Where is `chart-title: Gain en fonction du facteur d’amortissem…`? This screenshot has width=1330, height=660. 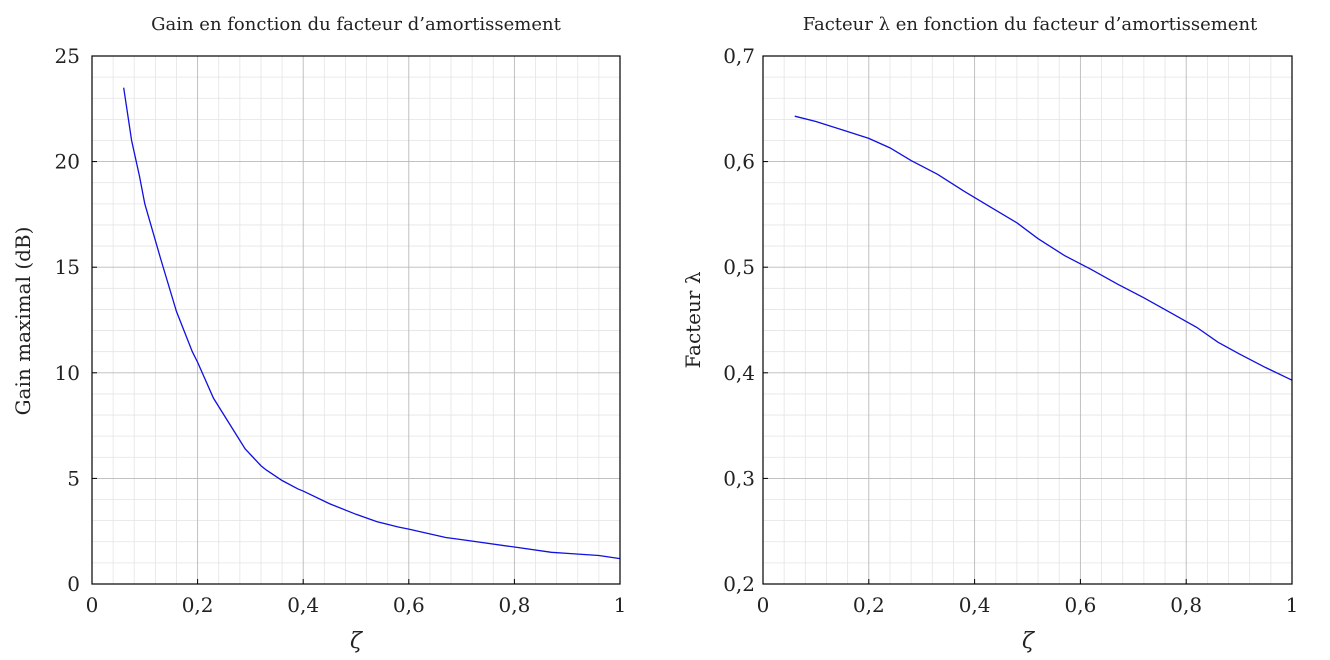 chart-title: Gain en fonction du facteur d’amortissem… is located at coordinates (356, 24).